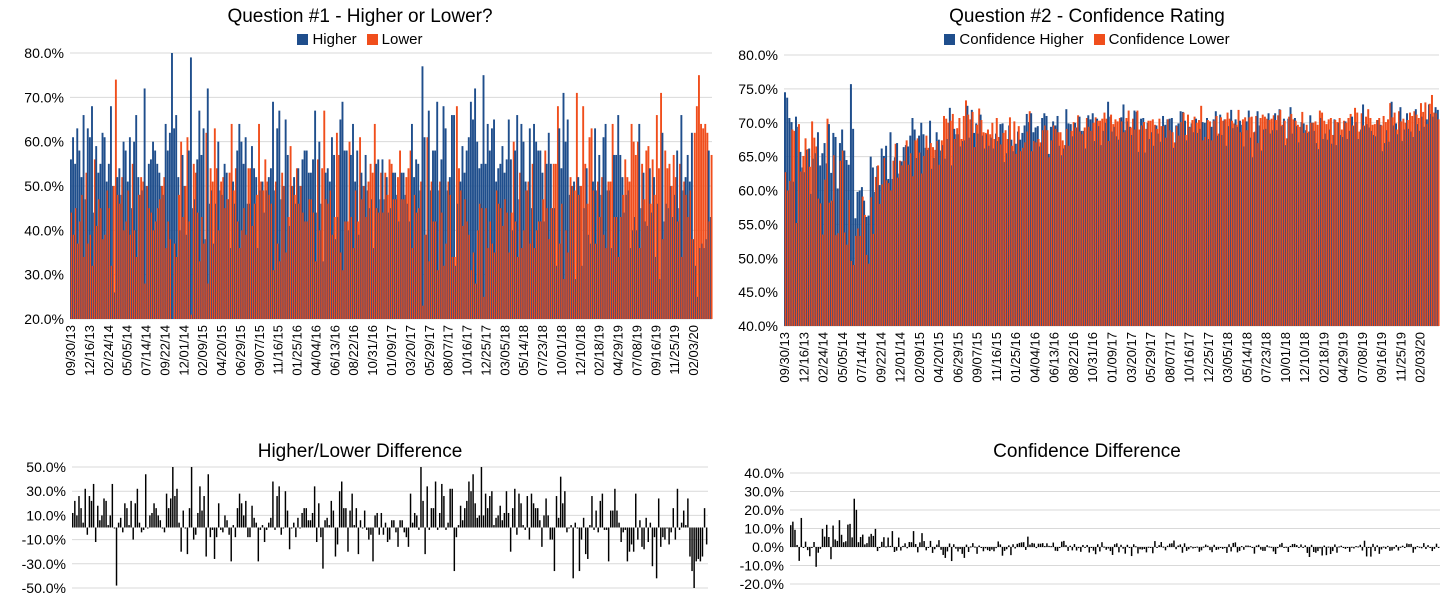 The height and width of the screenshot is (606, 1449). What do you see at coordinates (758, 258) in the screenshot?
I see `y-tick-label: 50.0%` at bounding box center [758, 258].